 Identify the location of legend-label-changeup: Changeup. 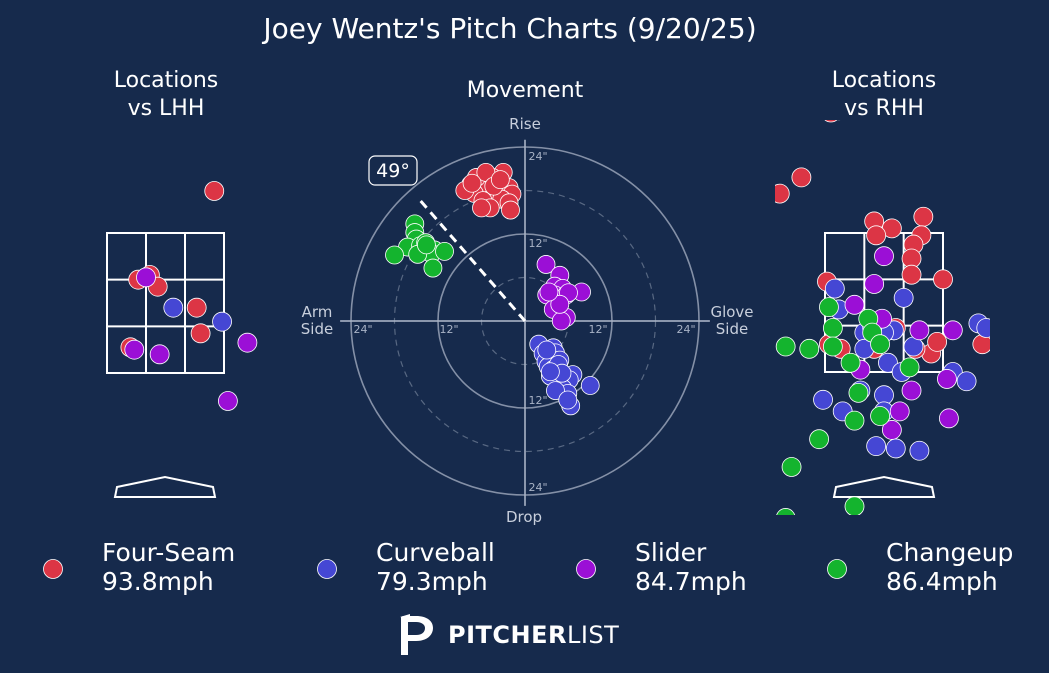
(949, 552).